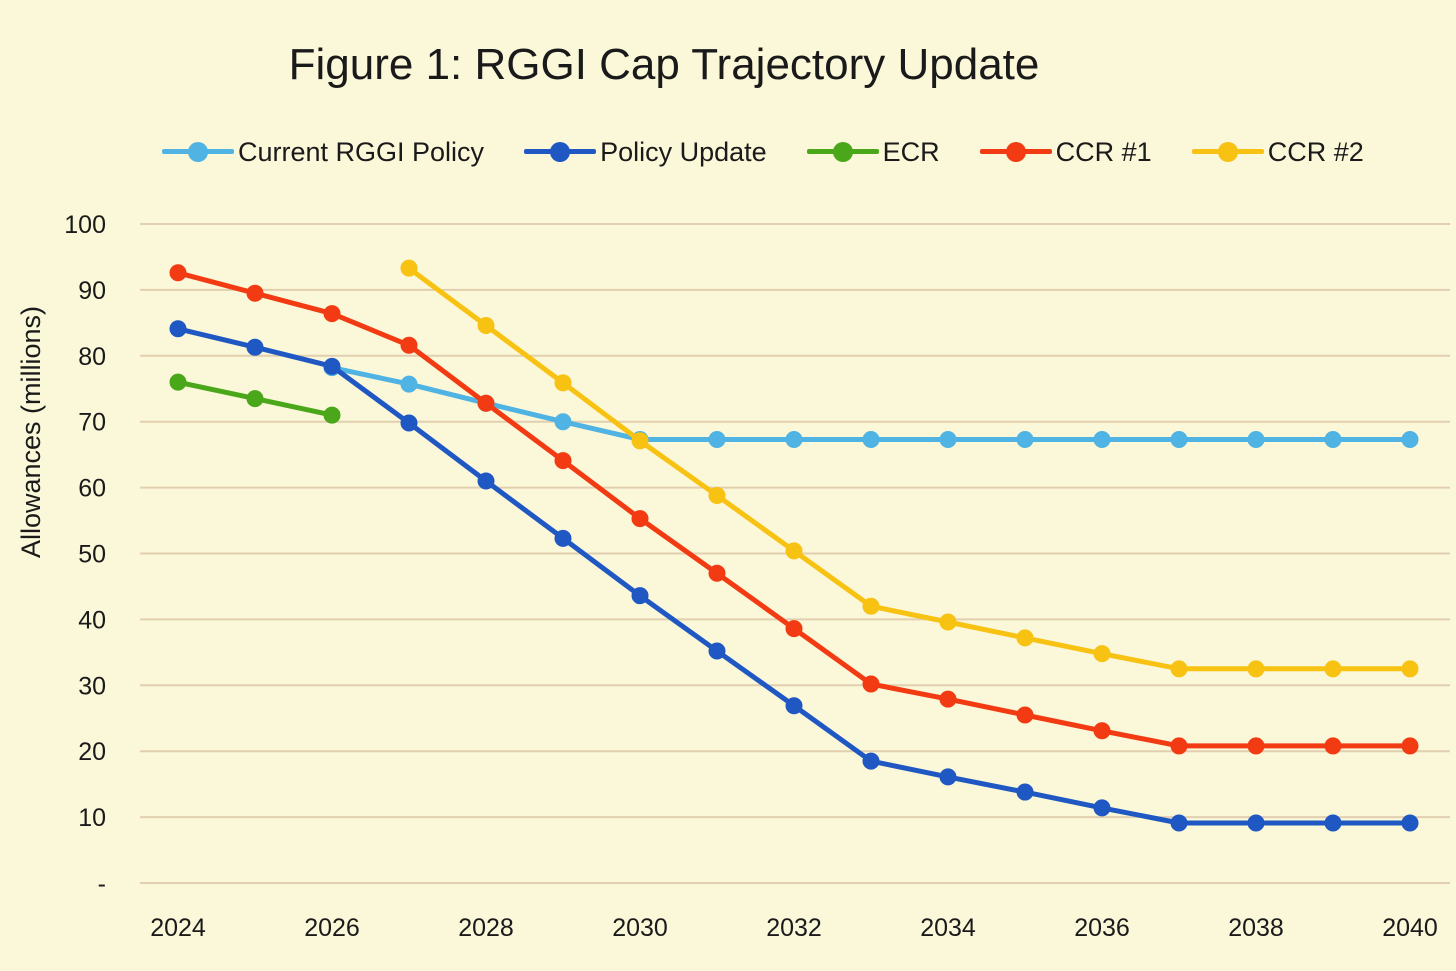  Describe the element at coordinates (486, 928) in the screenshot. I see `x-tick-label: 2028` at that location.